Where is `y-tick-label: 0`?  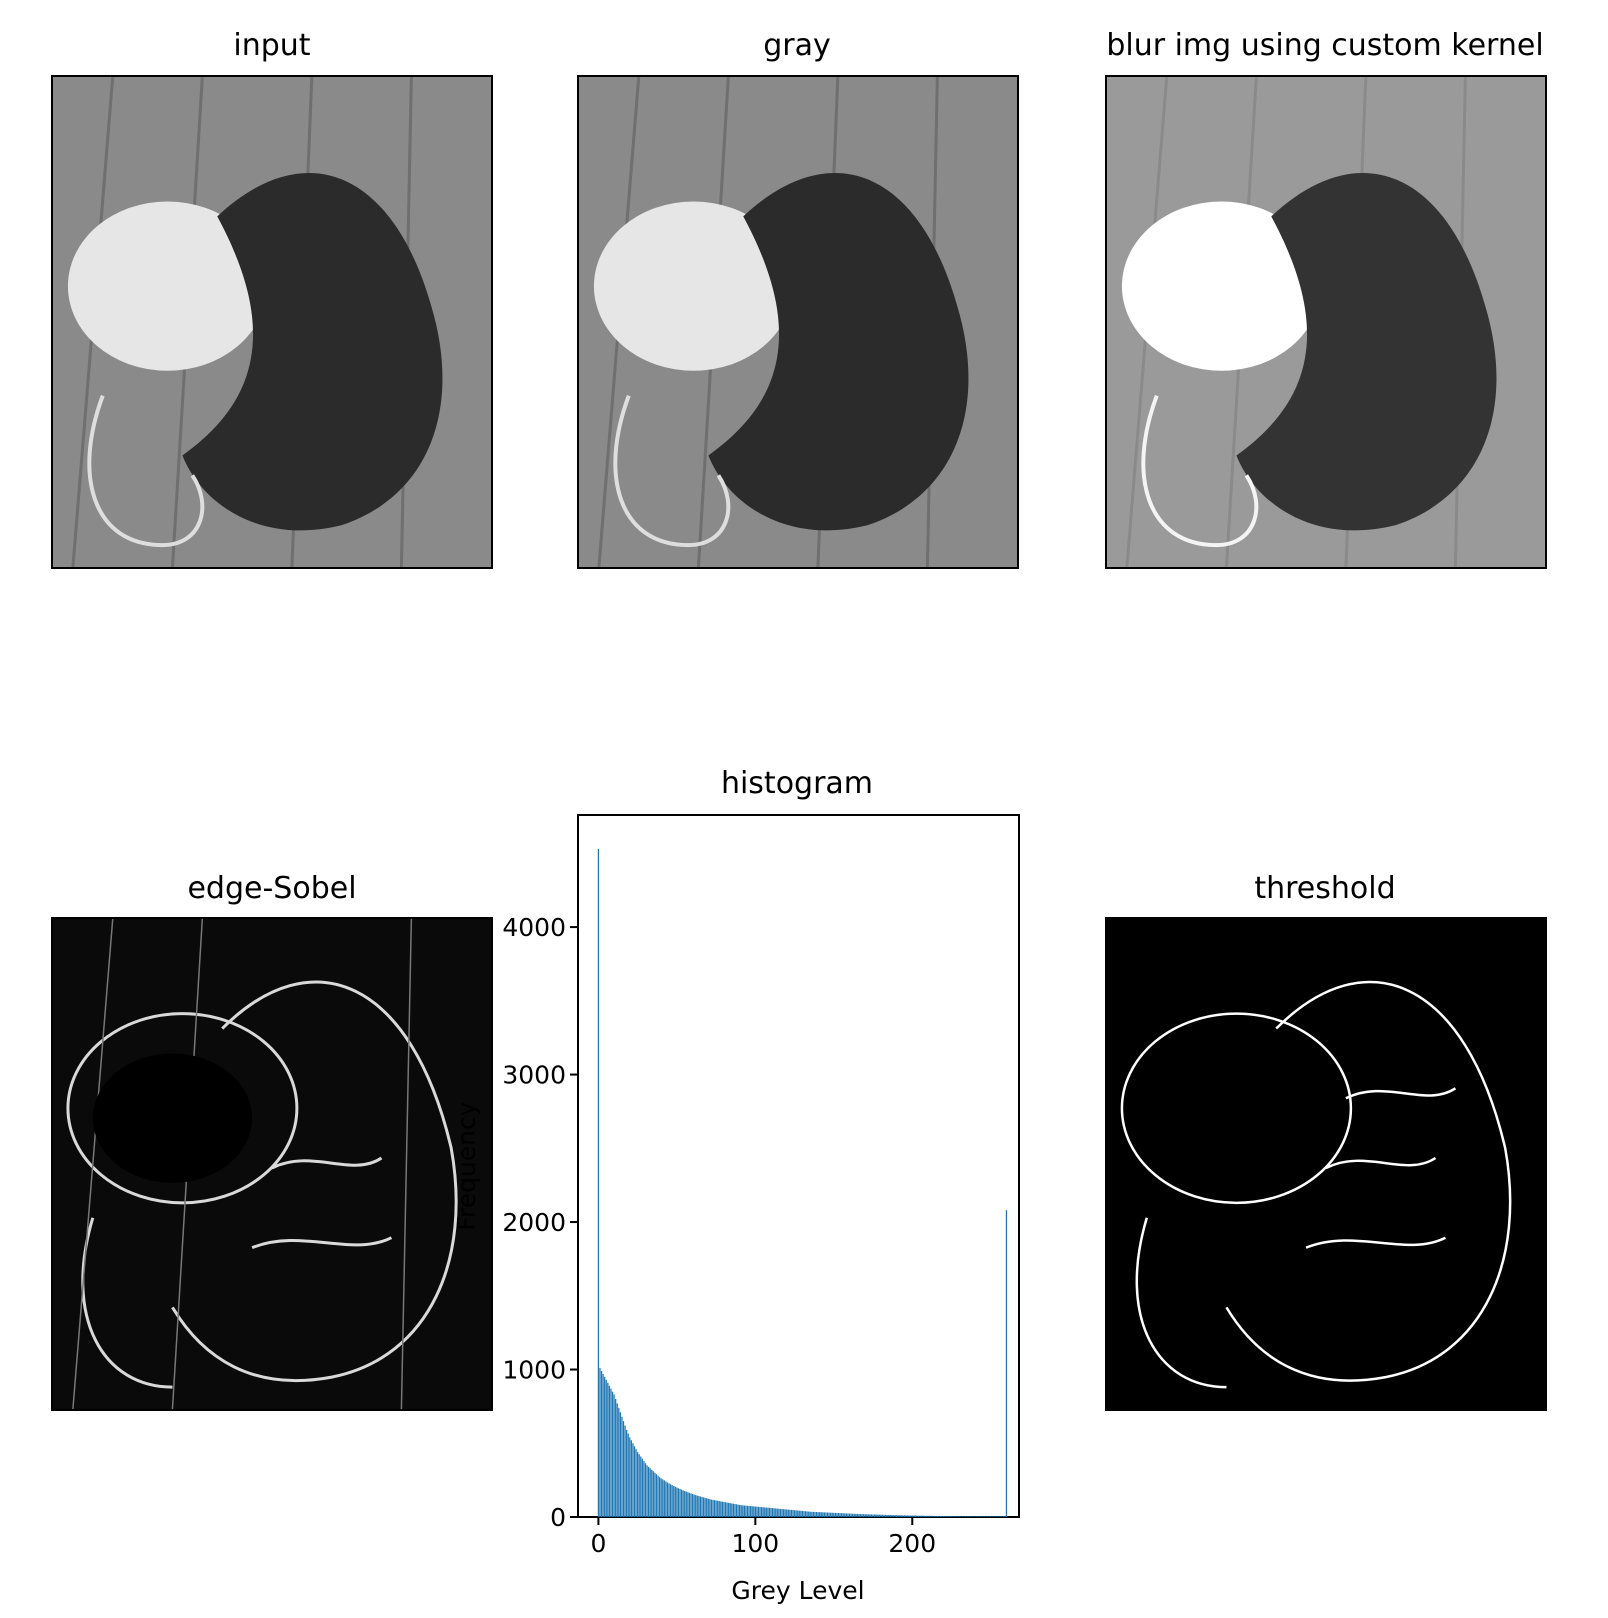
y-tick-label: 0 is located at coordinates (558, 1517).